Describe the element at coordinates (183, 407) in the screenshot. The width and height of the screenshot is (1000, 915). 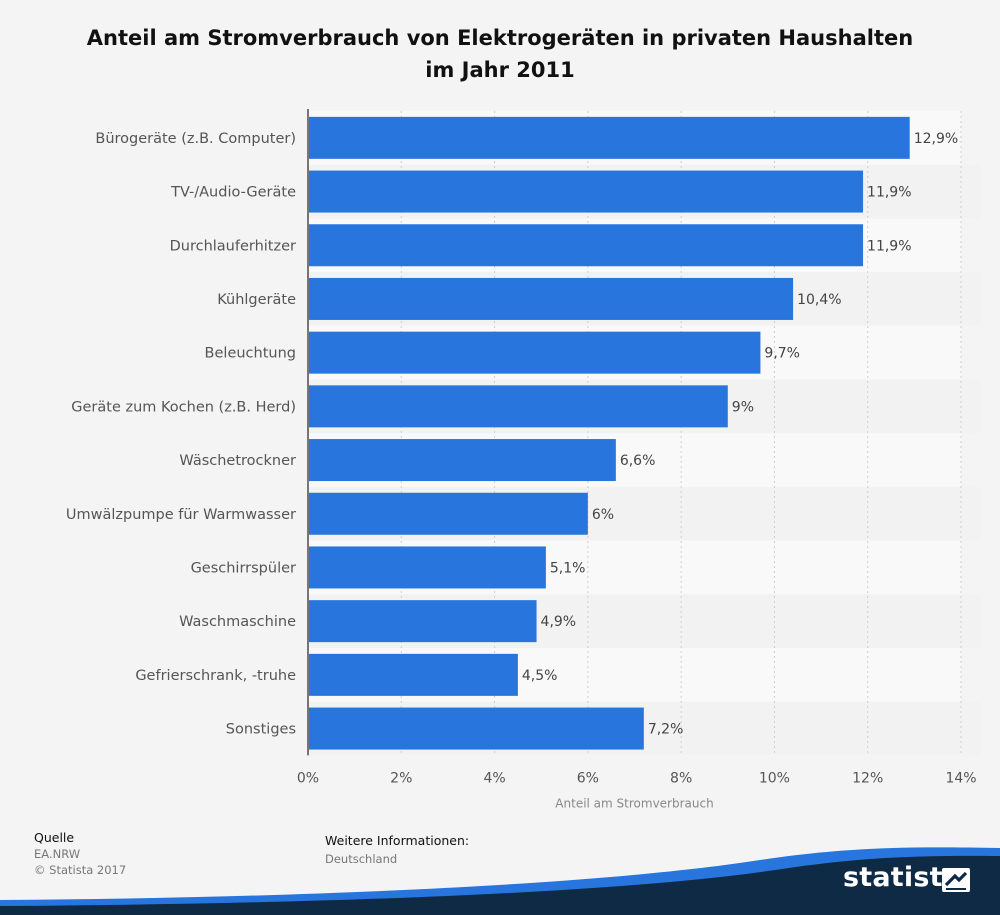
I see `category-label: Geräte zum Kochen (z.B. Herd)` at that location.